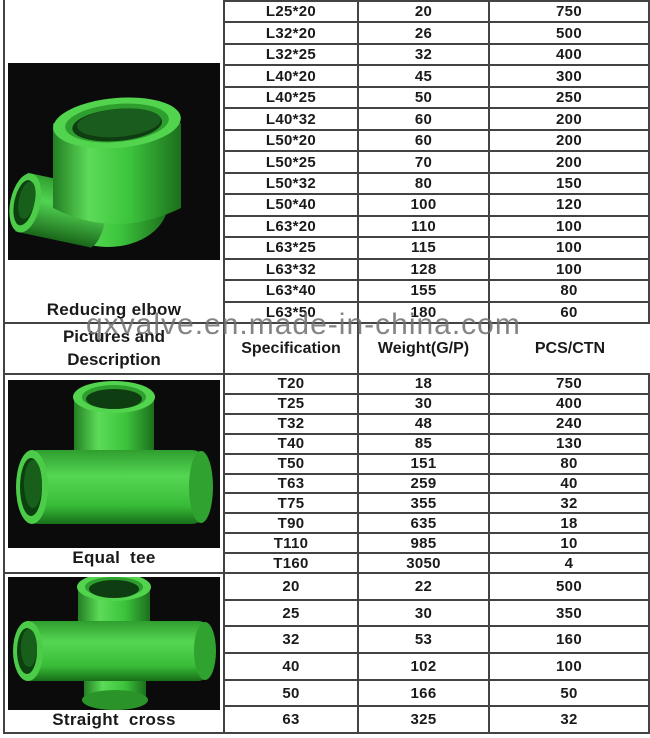 This screenshot has height=738, width=650. I want to click on equal-tee-label: Equal tee, so click(114, 557).